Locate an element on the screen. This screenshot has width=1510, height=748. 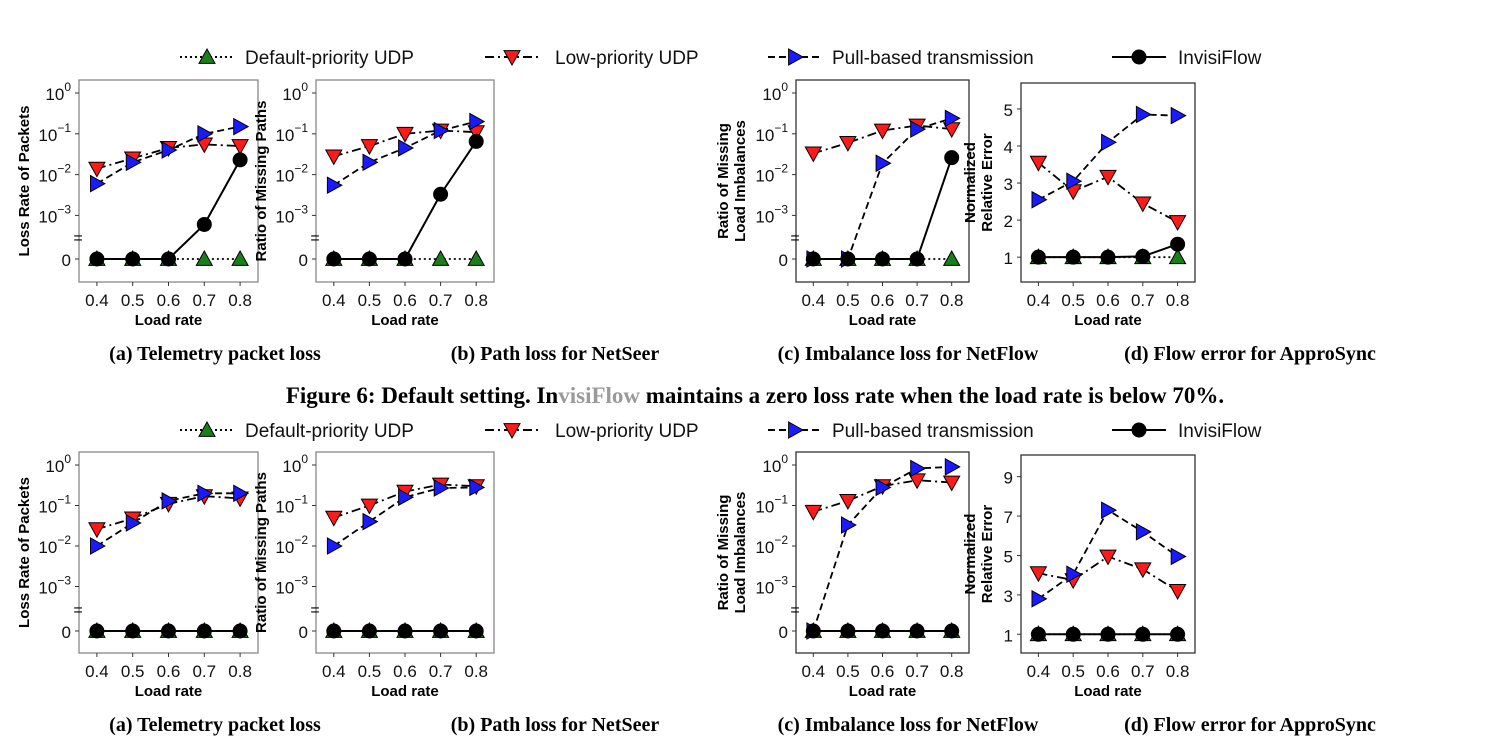
y-tick-label: 10⁰ is located at coordinates (295, 464).